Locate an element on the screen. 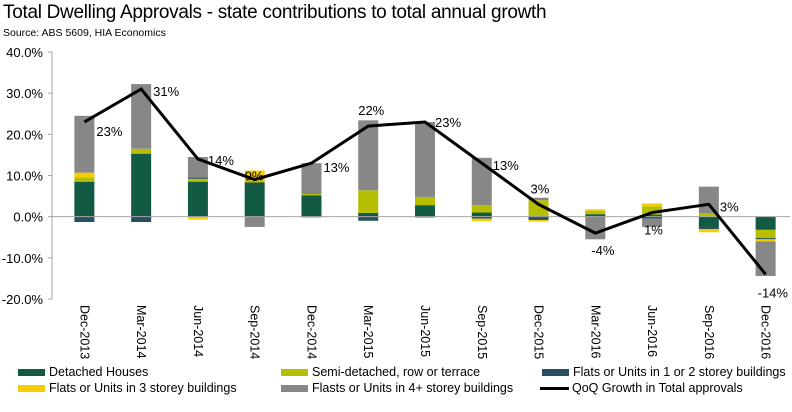 The image size is (792, 412). legend-line-qoq-growth is located at coordinates (554, 388).